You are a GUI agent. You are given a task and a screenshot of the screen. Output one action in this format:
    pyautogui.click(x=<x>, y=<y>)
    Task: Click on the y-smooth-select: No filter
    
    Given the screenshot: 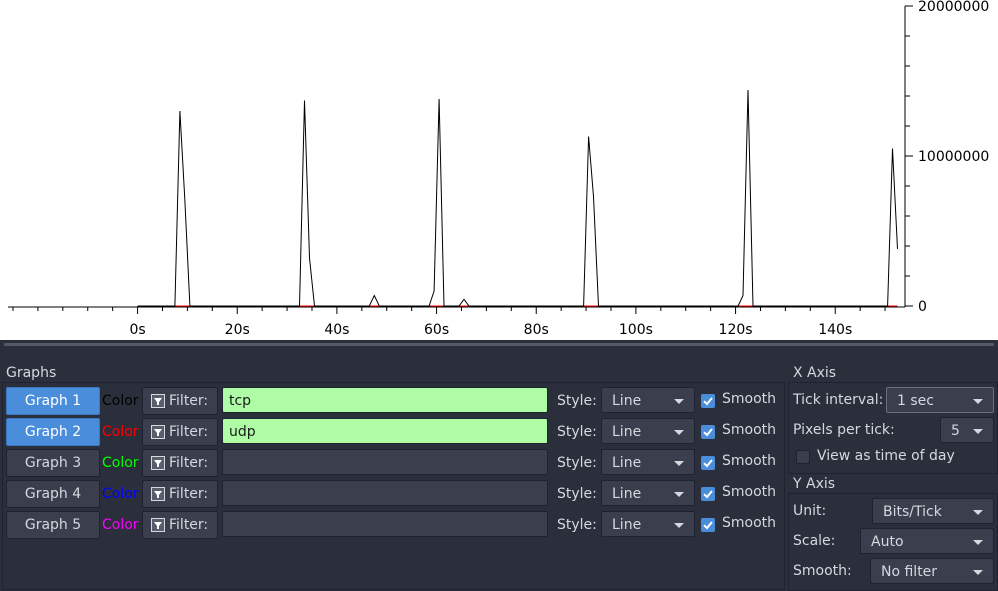 What is the action you would take?
    pyautogui.click(x=932, y=571)
    